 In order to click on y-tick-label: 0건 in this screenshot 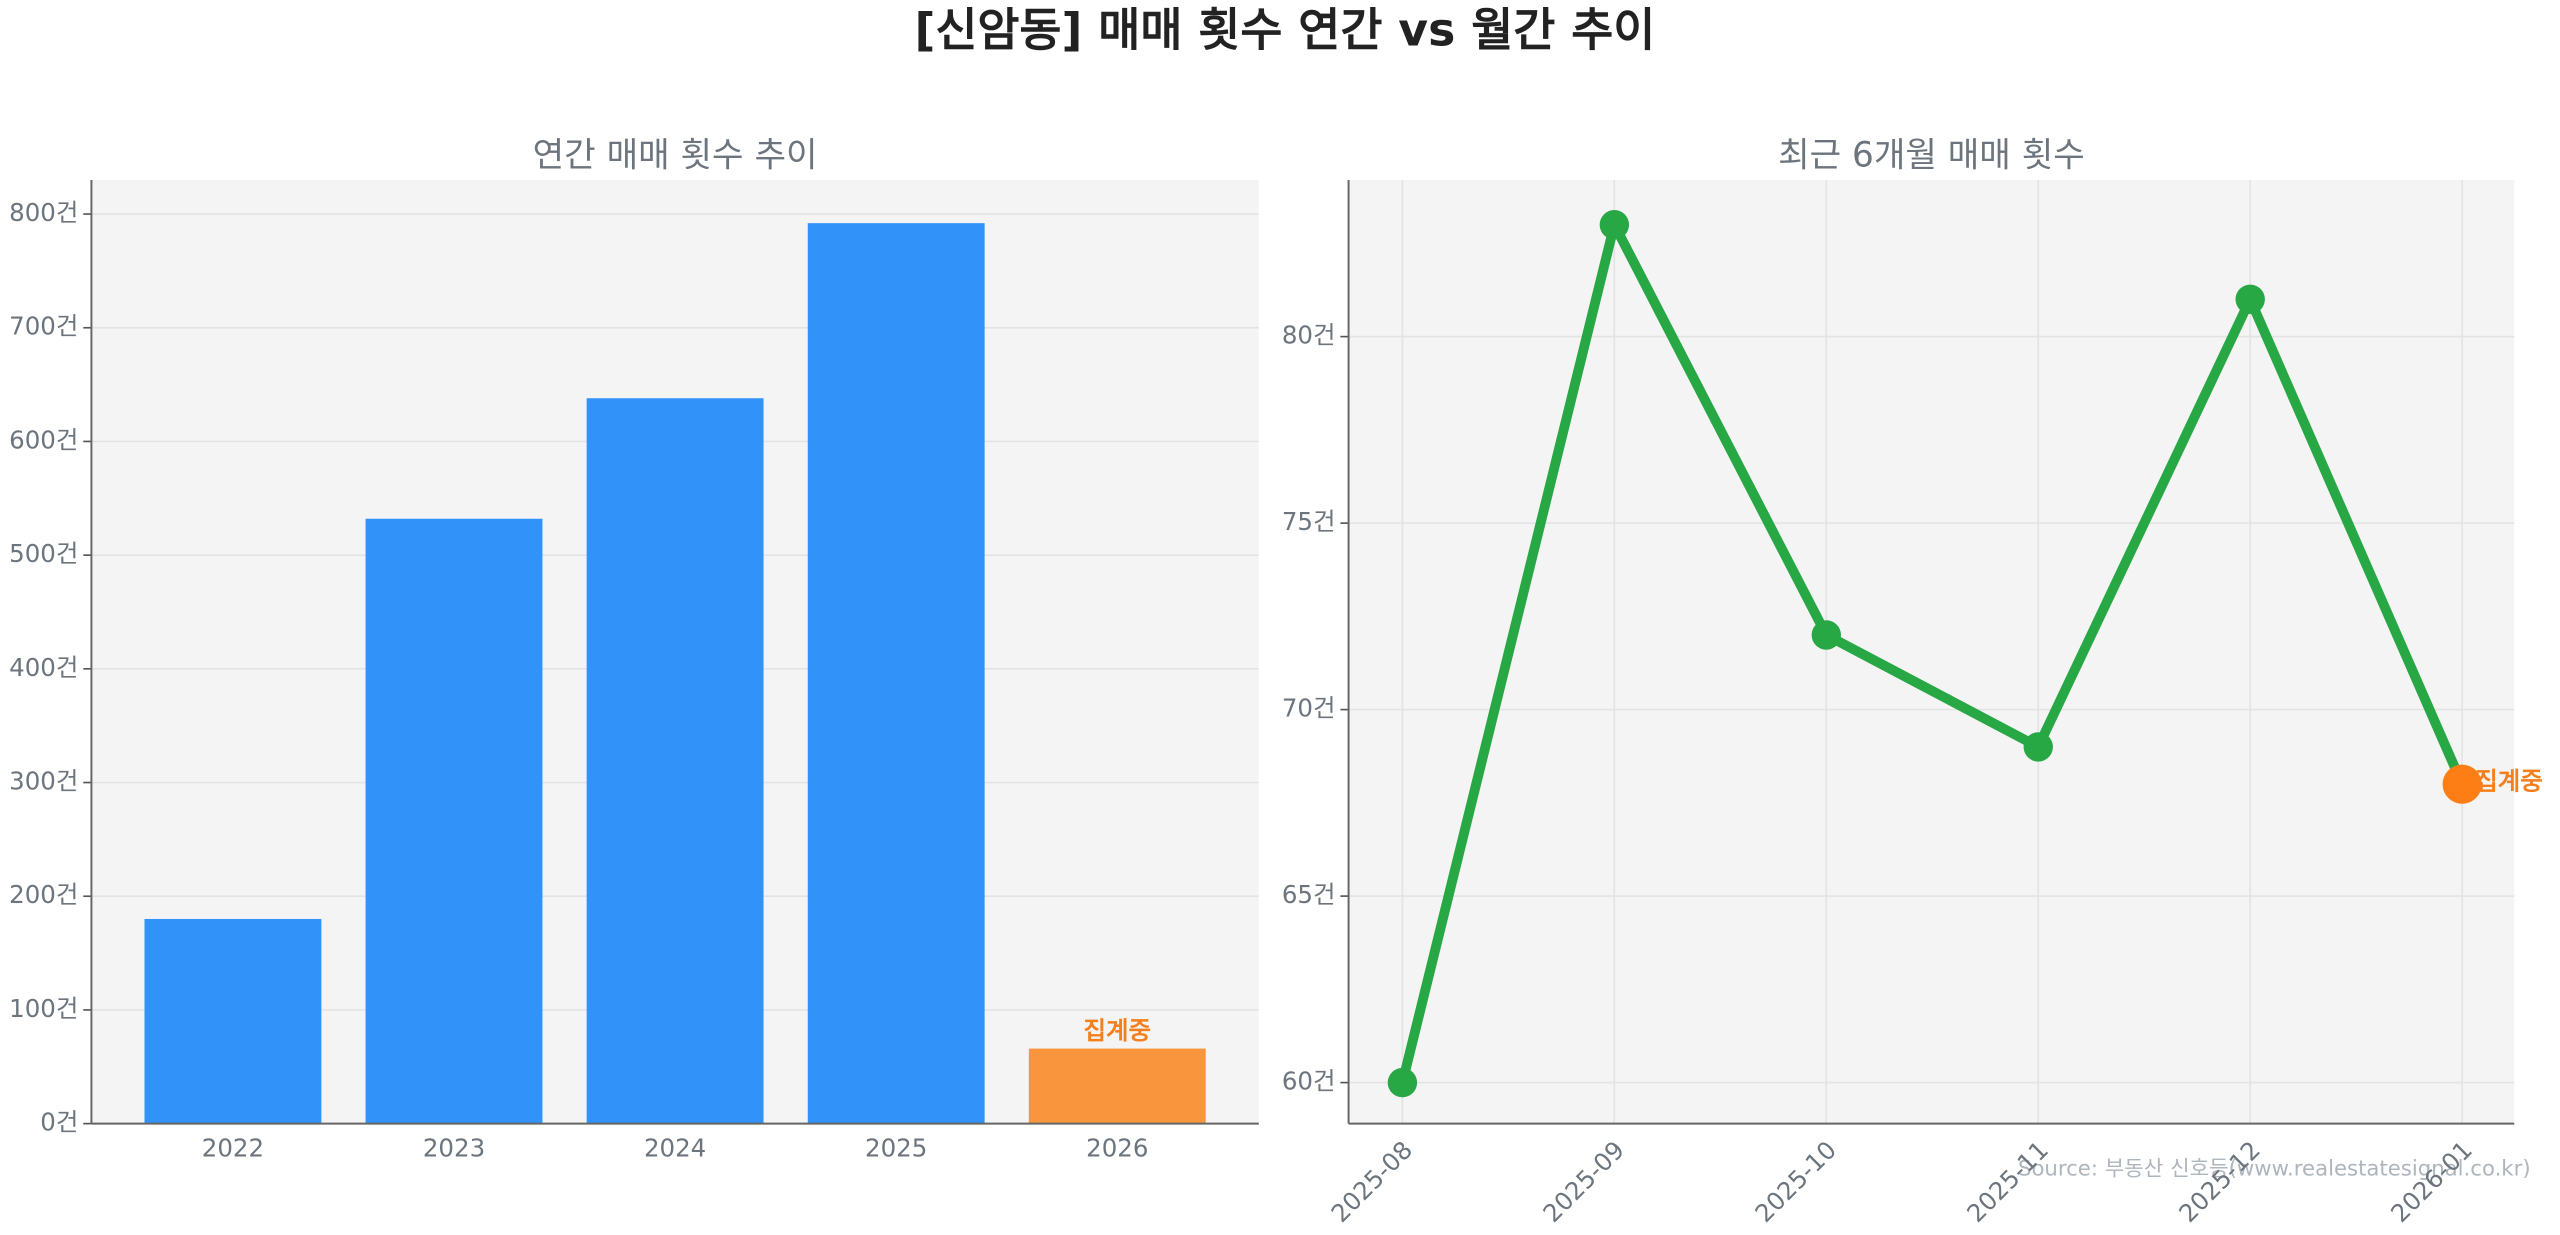, I will do `click(59, 1122)`.